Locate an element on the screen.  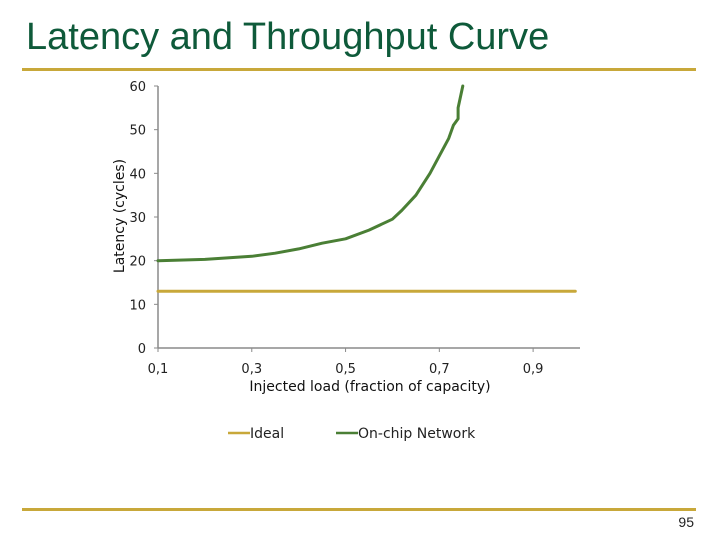
y-axis is located at coordinates (156, 217).